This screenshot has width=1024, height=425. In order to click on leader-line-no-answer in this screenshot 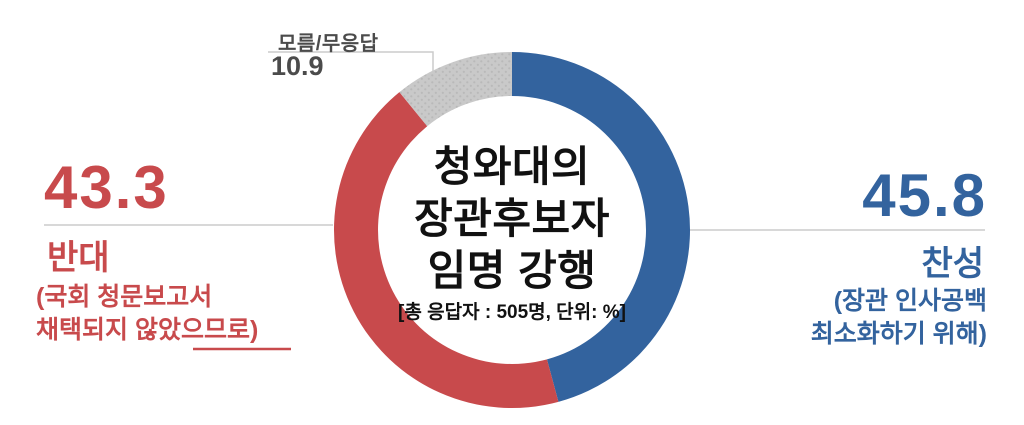, I will do `click(351, 61)`.